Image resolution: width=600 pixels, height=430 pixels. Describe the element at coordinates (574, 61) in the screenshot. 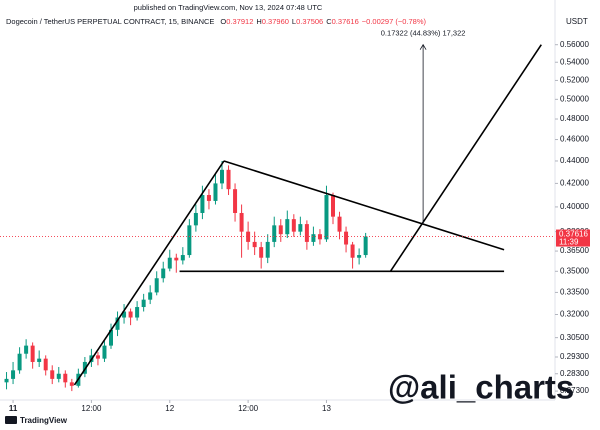

I see `y-tick-label: 0.54000` at that location.